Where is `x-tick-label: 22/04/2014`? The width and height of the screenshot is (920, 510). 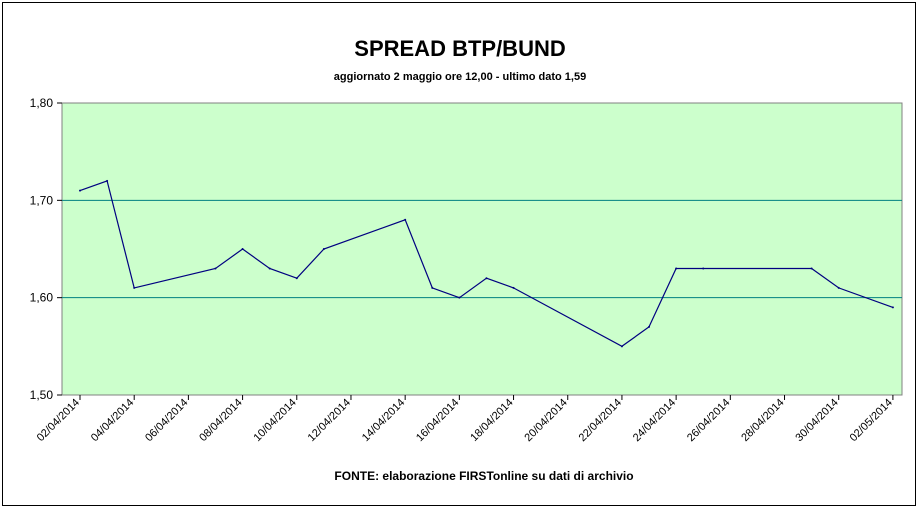
x-tick-label: 22/04/2014 is located at coordinates (600, 420).